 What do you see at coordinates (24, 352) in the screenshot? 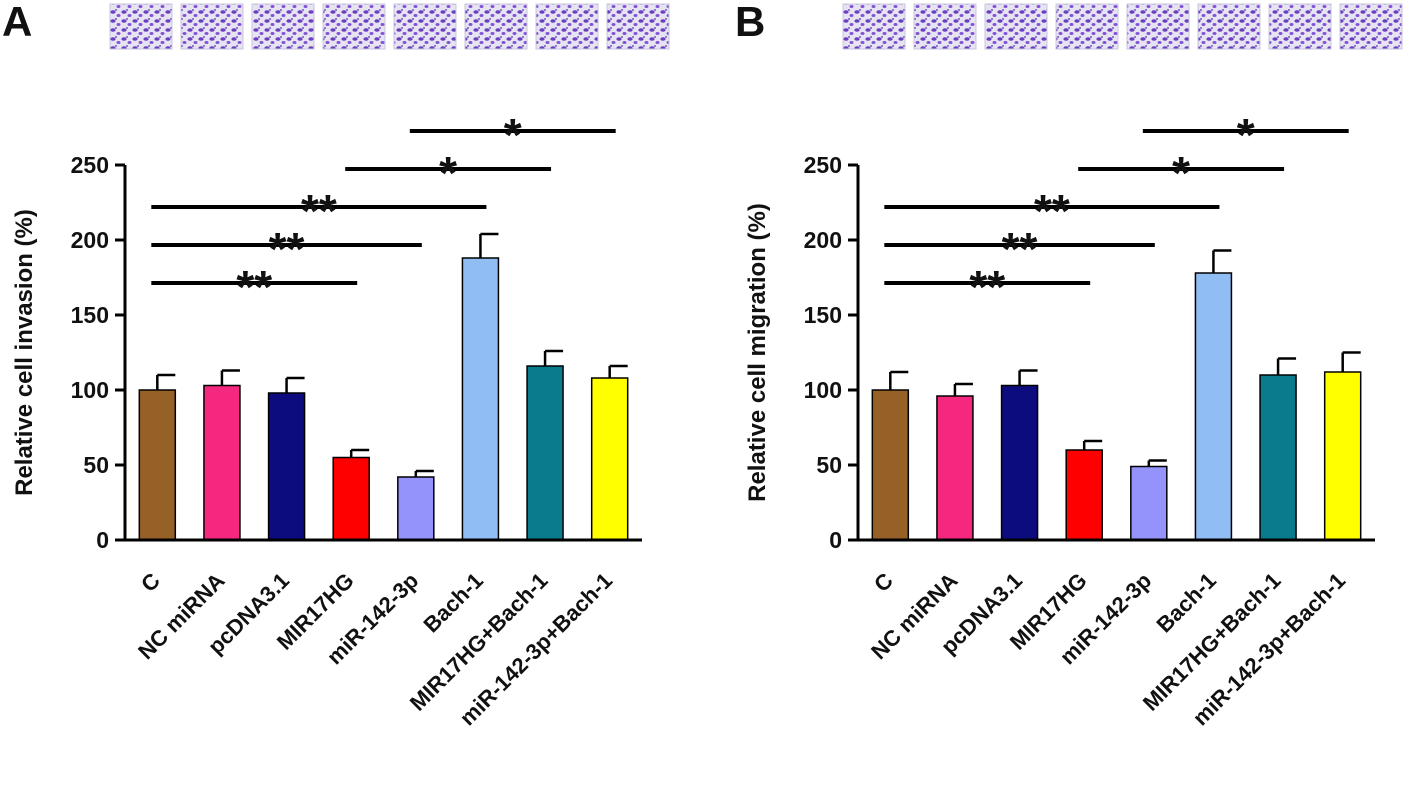
I see `y-axis-title: Relative cell invasion (%)` at bounding box center [24, 352].